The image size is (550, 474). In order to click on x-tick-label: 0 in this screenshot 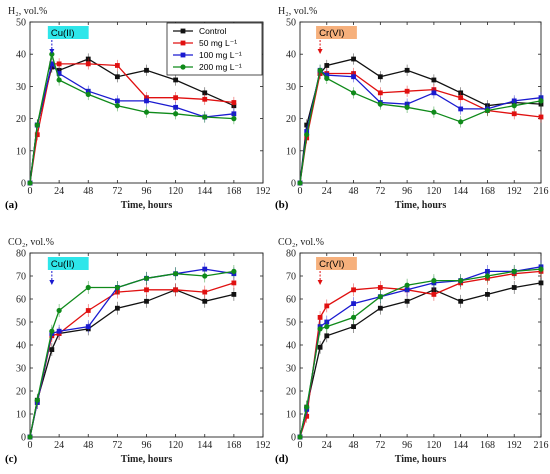, I will do `click(300, 191)`.